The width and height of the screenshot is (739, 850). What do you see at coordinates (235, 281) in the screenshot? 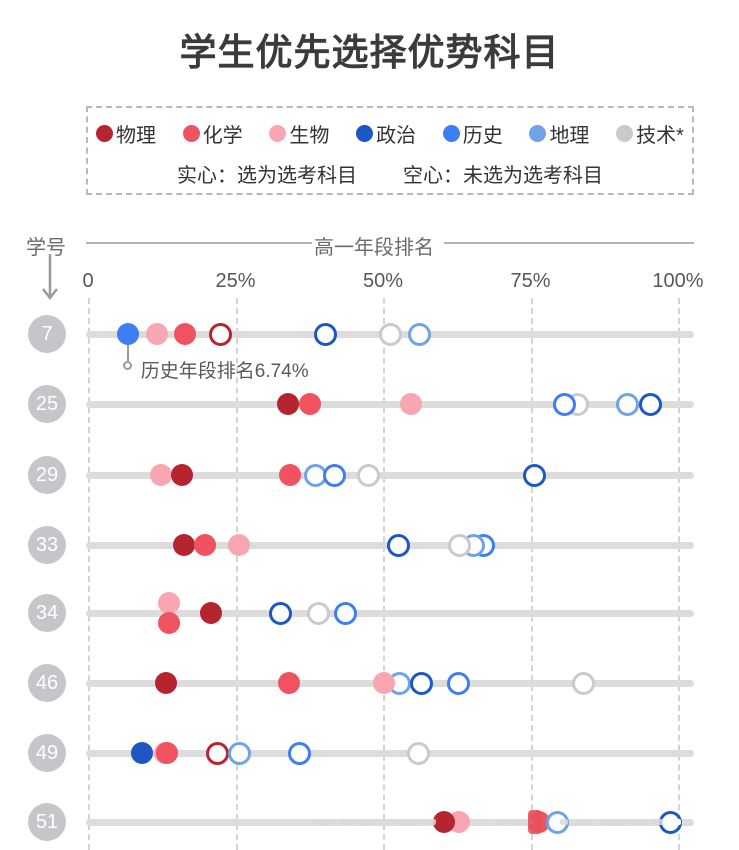
I see `x-tick-label: 25%` at bounding box center [235, 281].